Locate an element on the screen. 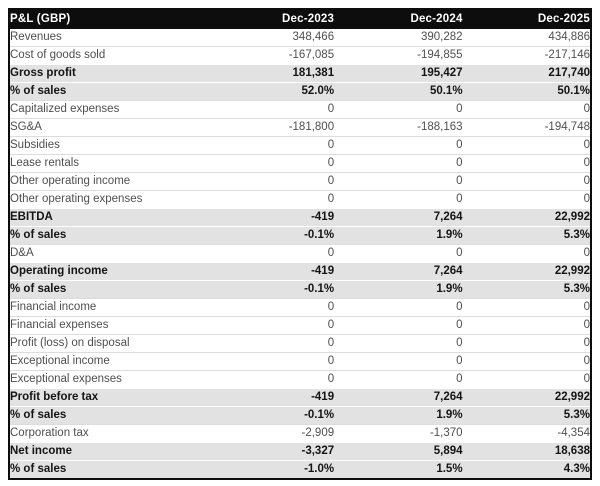  table-row: Subsidies 0 0 0 is located at coordinates (300, 145).